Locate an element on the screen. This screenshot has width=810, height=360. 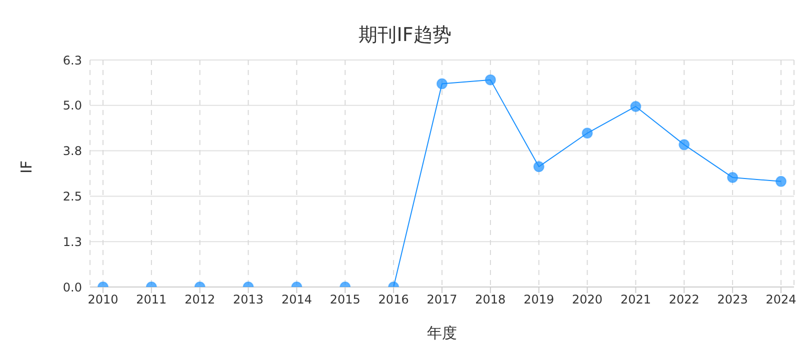
x-tick-label: 2011 is located at coordinates (151, 299).